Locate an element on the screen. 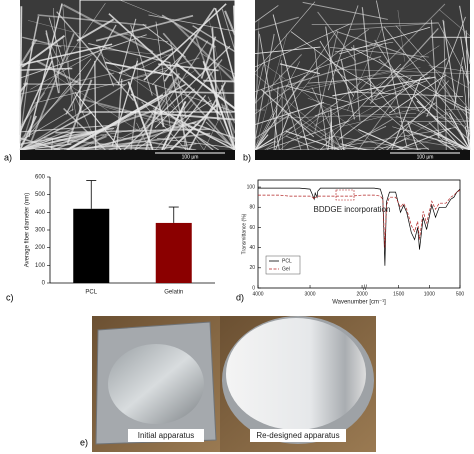 The image size is (474, 454). y-tick-label: 40 is located at coordinates (252, 248).